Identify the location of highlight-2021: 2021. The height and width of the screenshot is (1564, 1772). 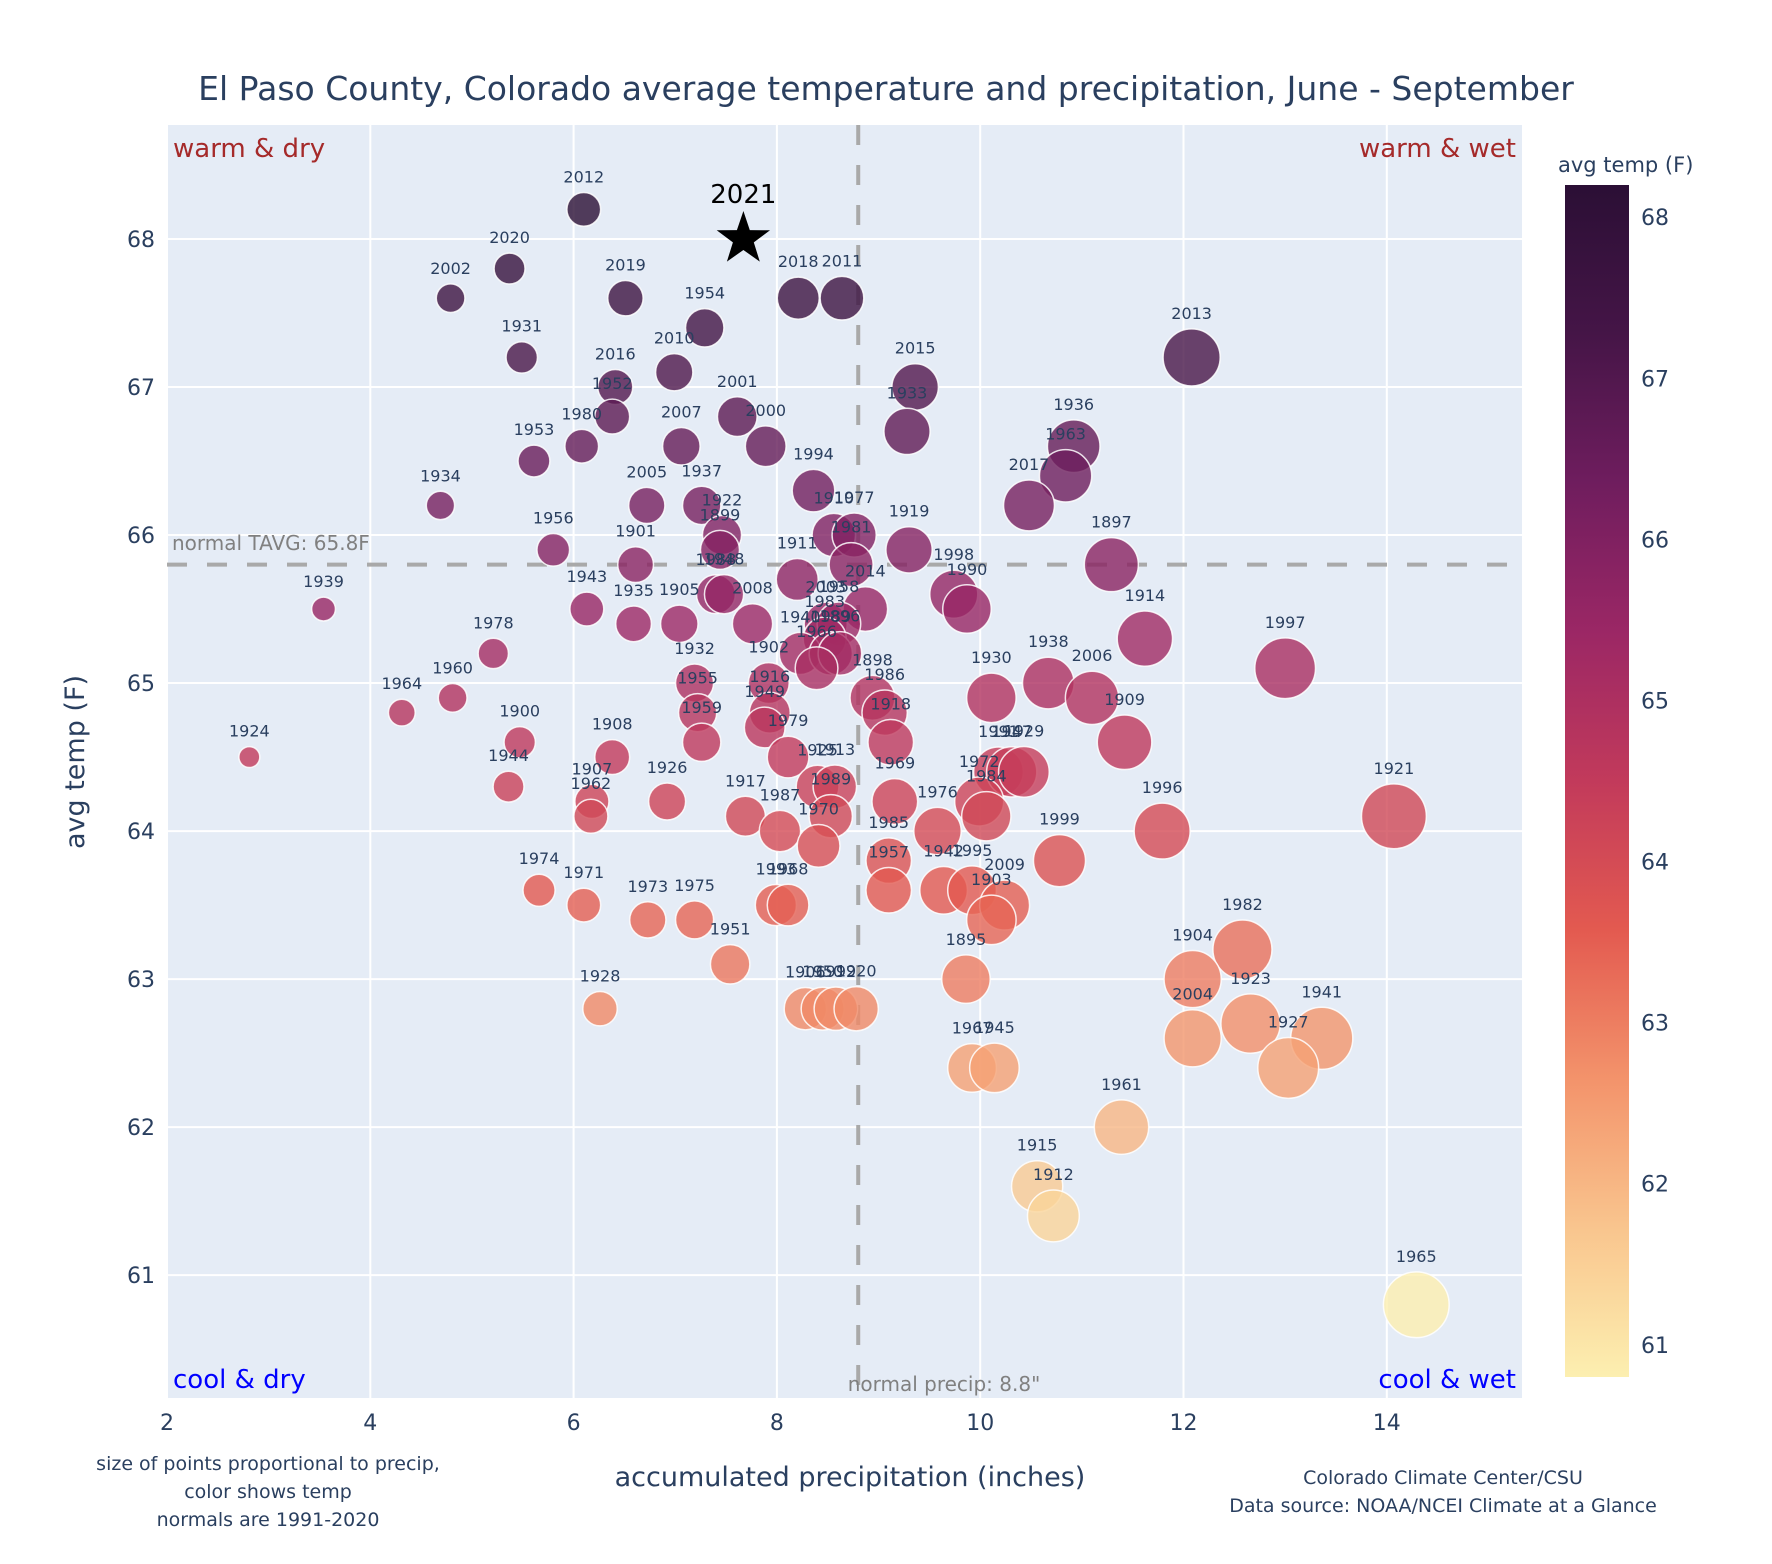
(743, 221).